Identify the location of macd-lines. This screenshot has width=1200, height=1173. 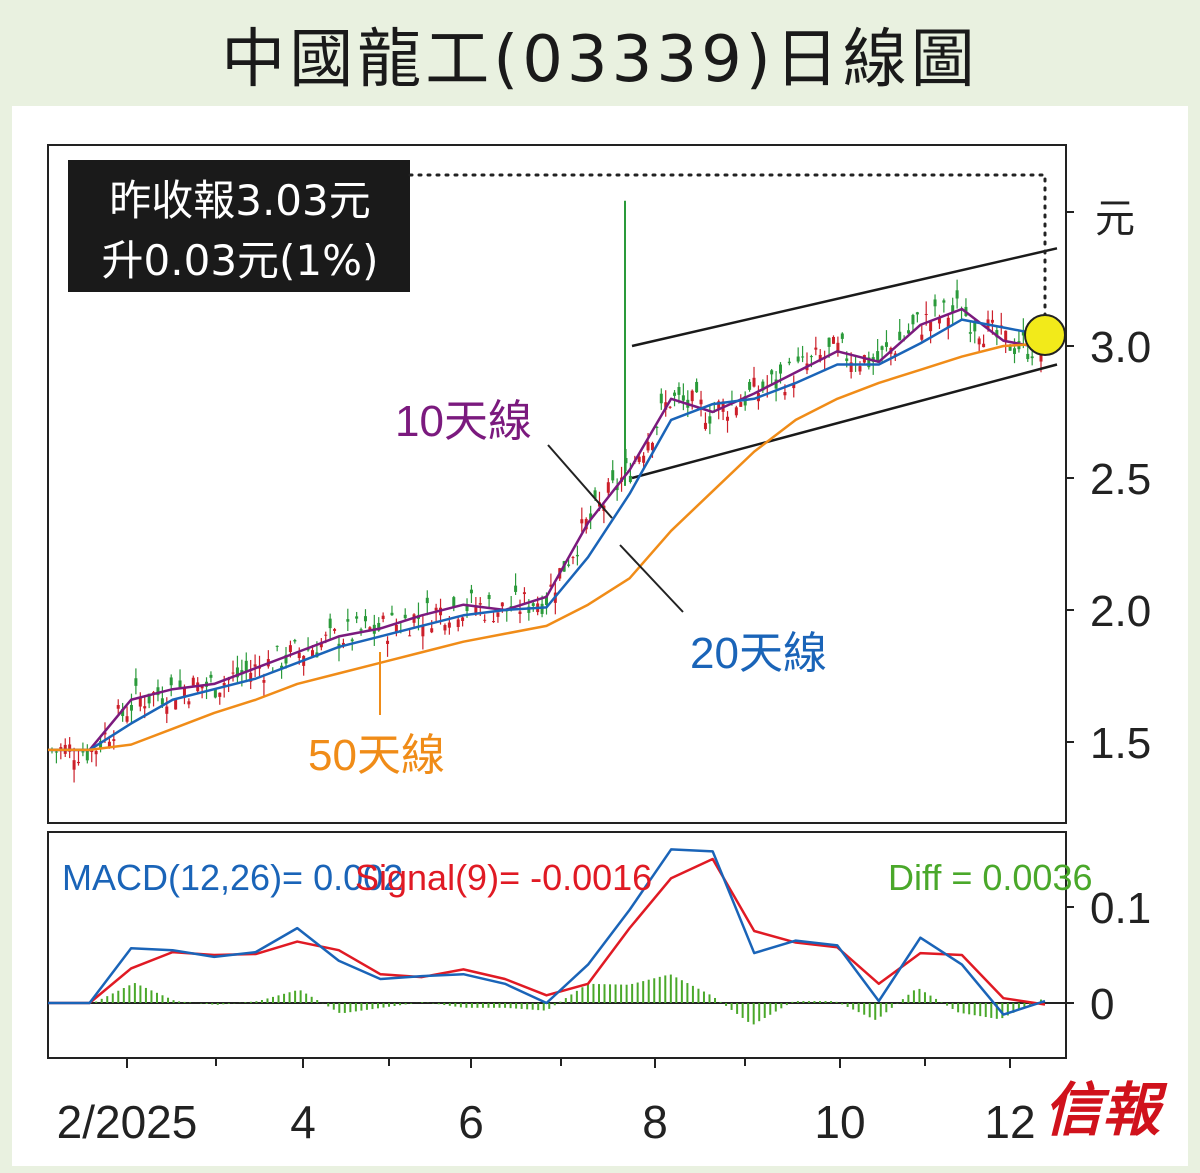
(547, 936).